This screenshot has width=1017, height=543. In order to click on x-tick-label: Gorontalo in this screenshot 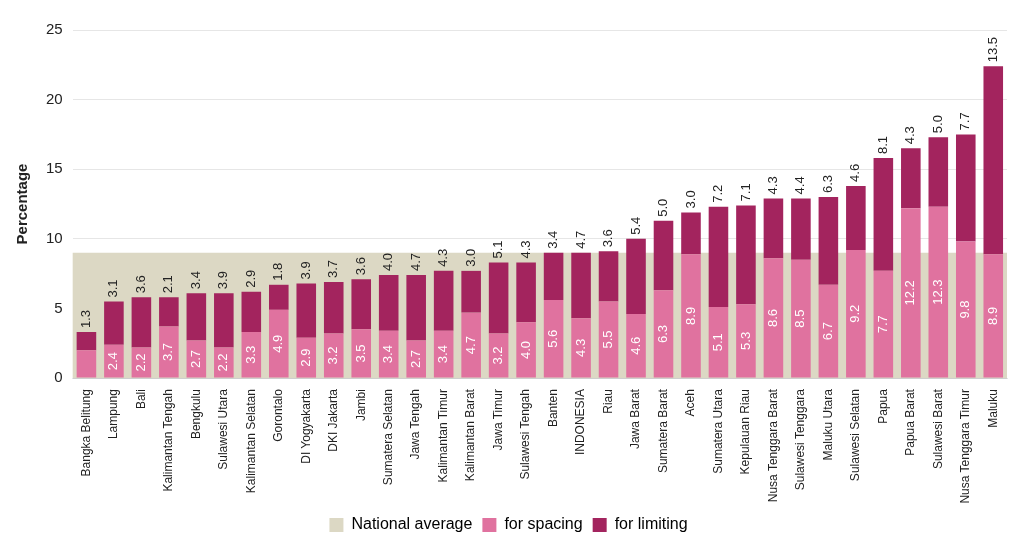, I will do `click(278, 415)`.